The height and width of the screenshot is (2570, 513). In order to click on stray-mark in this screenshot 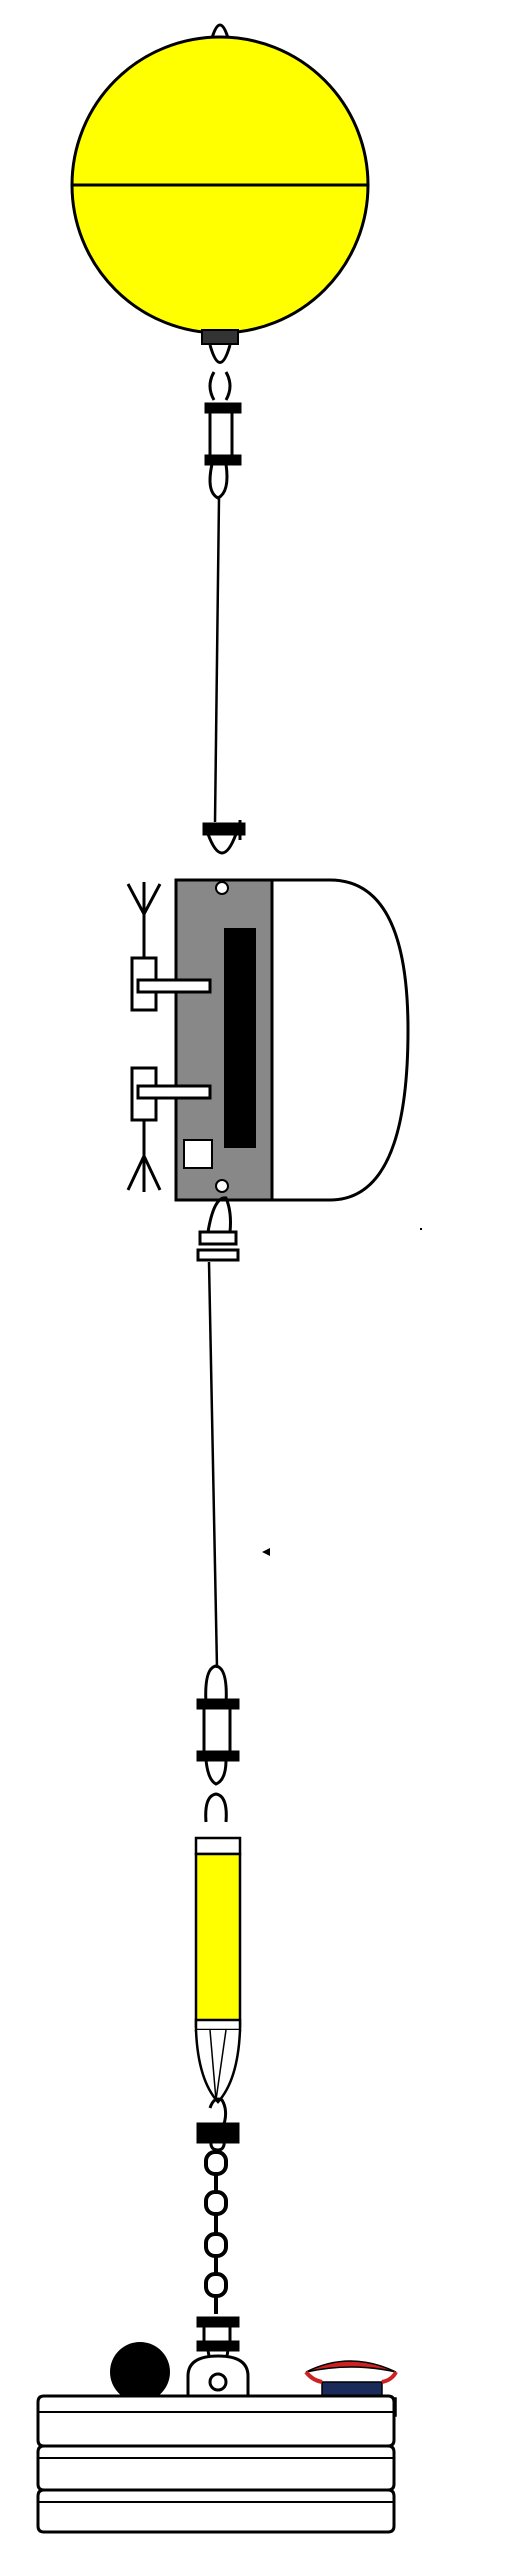, I will do `click(266, 1552)`.